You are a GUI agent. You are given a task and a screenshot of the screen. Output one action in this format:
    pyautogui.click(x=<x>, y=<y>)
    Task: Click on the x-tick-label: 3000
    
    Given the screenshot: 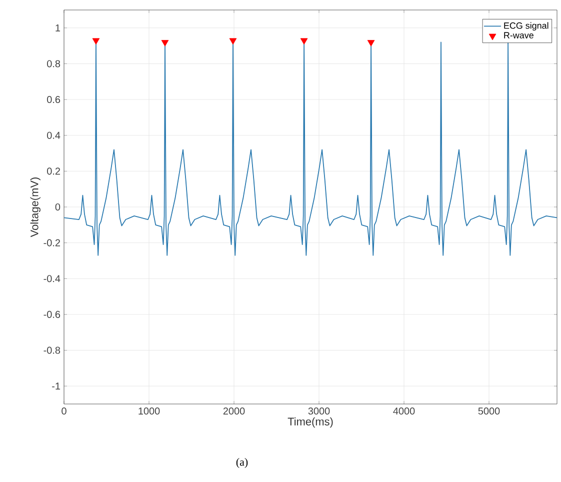 What is the action you would take?
    pyautogui.click(x=319, y=411)
    